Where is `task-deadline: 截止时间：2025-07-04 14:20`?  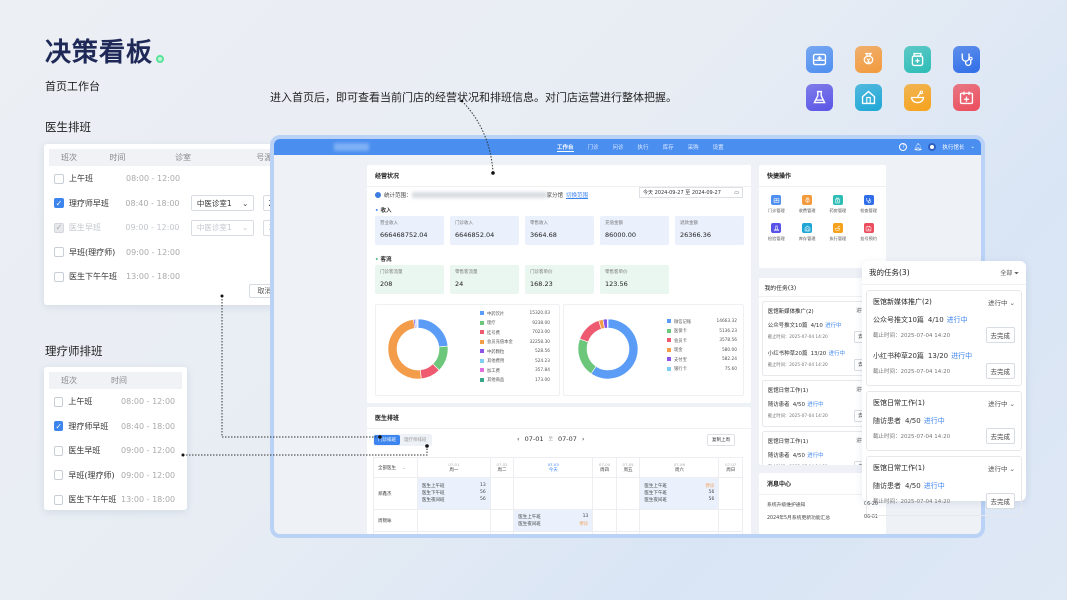
task-deadline: 截止时间：2025-07-04 14:20 is located at coordinates (797, 416).